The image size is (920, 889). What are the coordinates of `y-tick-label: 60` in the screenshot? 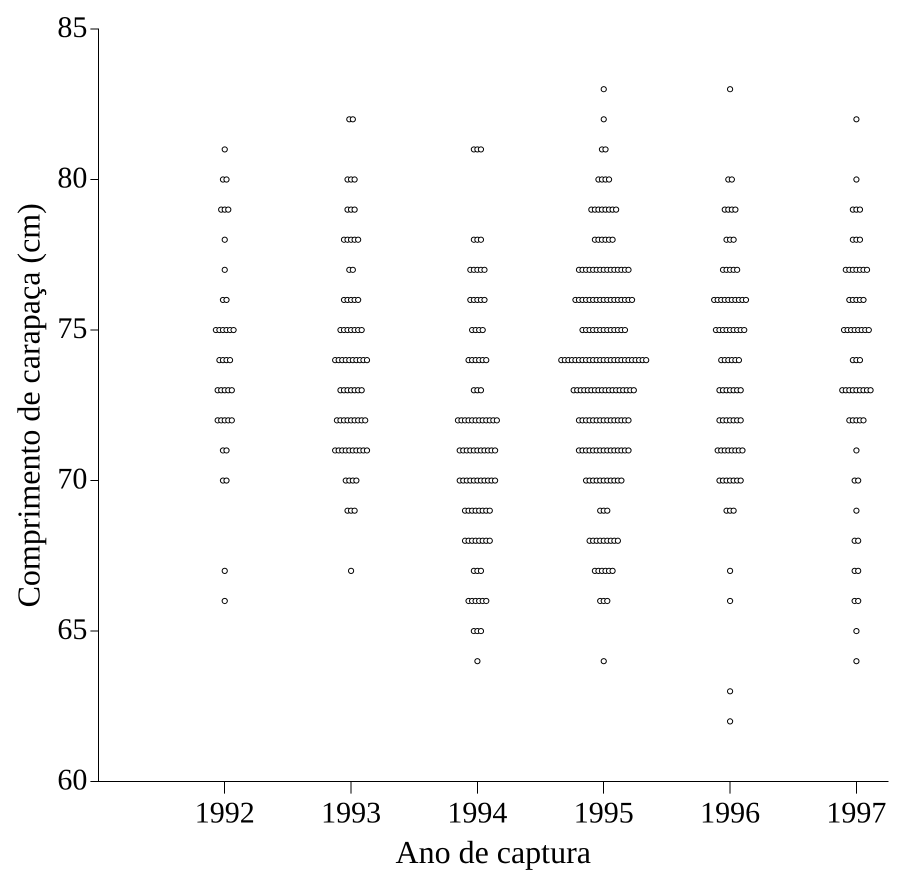 It's located at (72, 779).